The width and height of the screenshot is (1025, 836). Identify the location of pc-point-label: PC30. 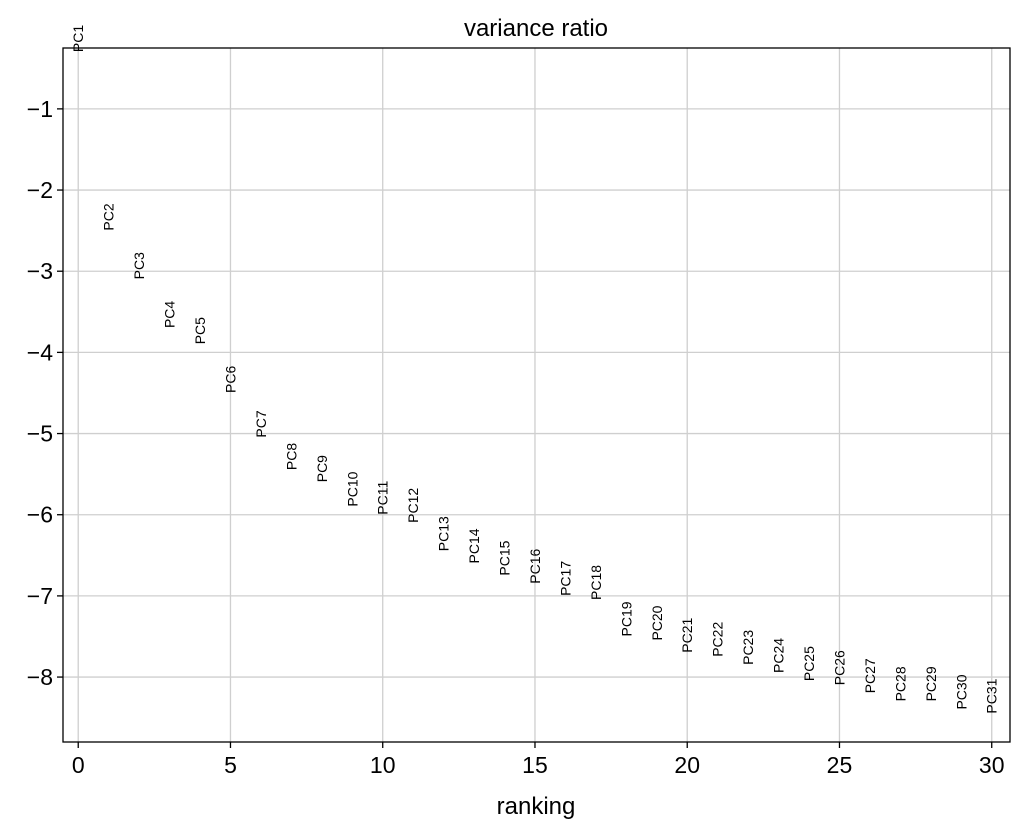
(961, 691).